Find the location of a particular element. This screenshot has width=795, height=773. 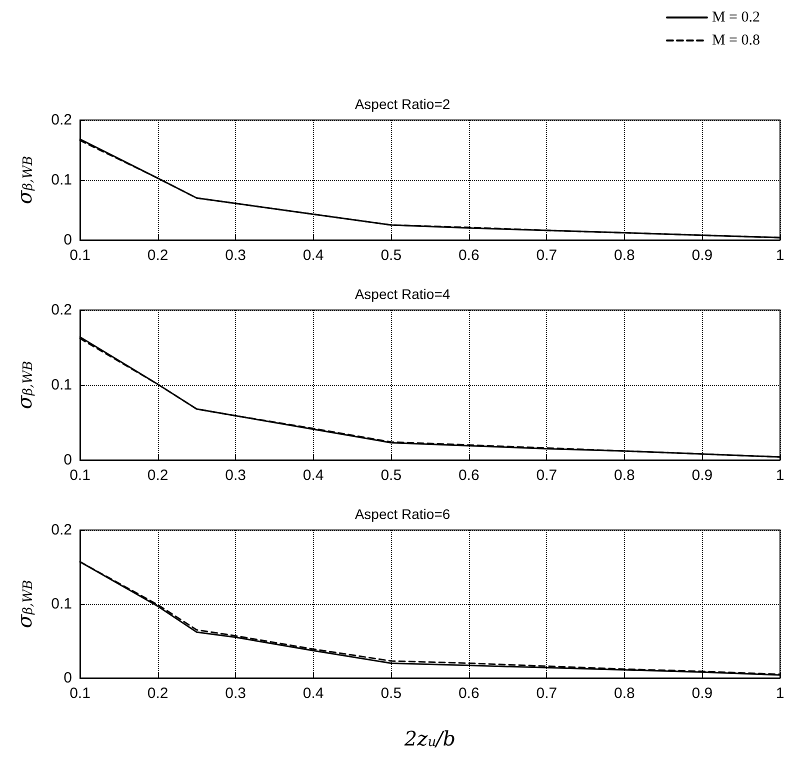

x-axis-title: 2zu/b is located at coordinates (429, 738).